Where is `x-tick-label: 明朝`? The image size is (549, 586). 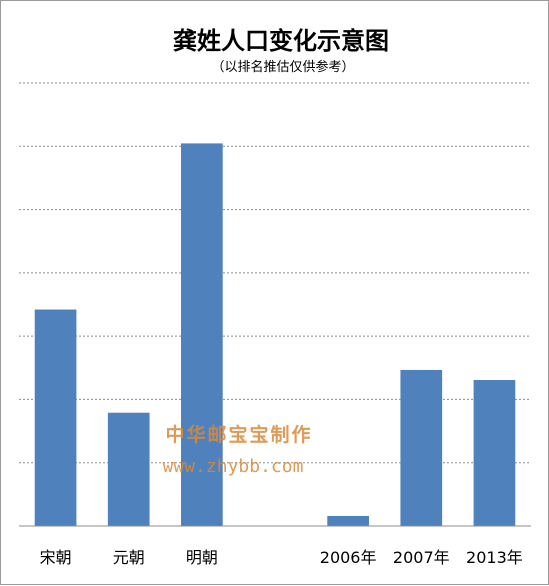
x-tick-label: 明朝 is located at coordinates (202, 557).